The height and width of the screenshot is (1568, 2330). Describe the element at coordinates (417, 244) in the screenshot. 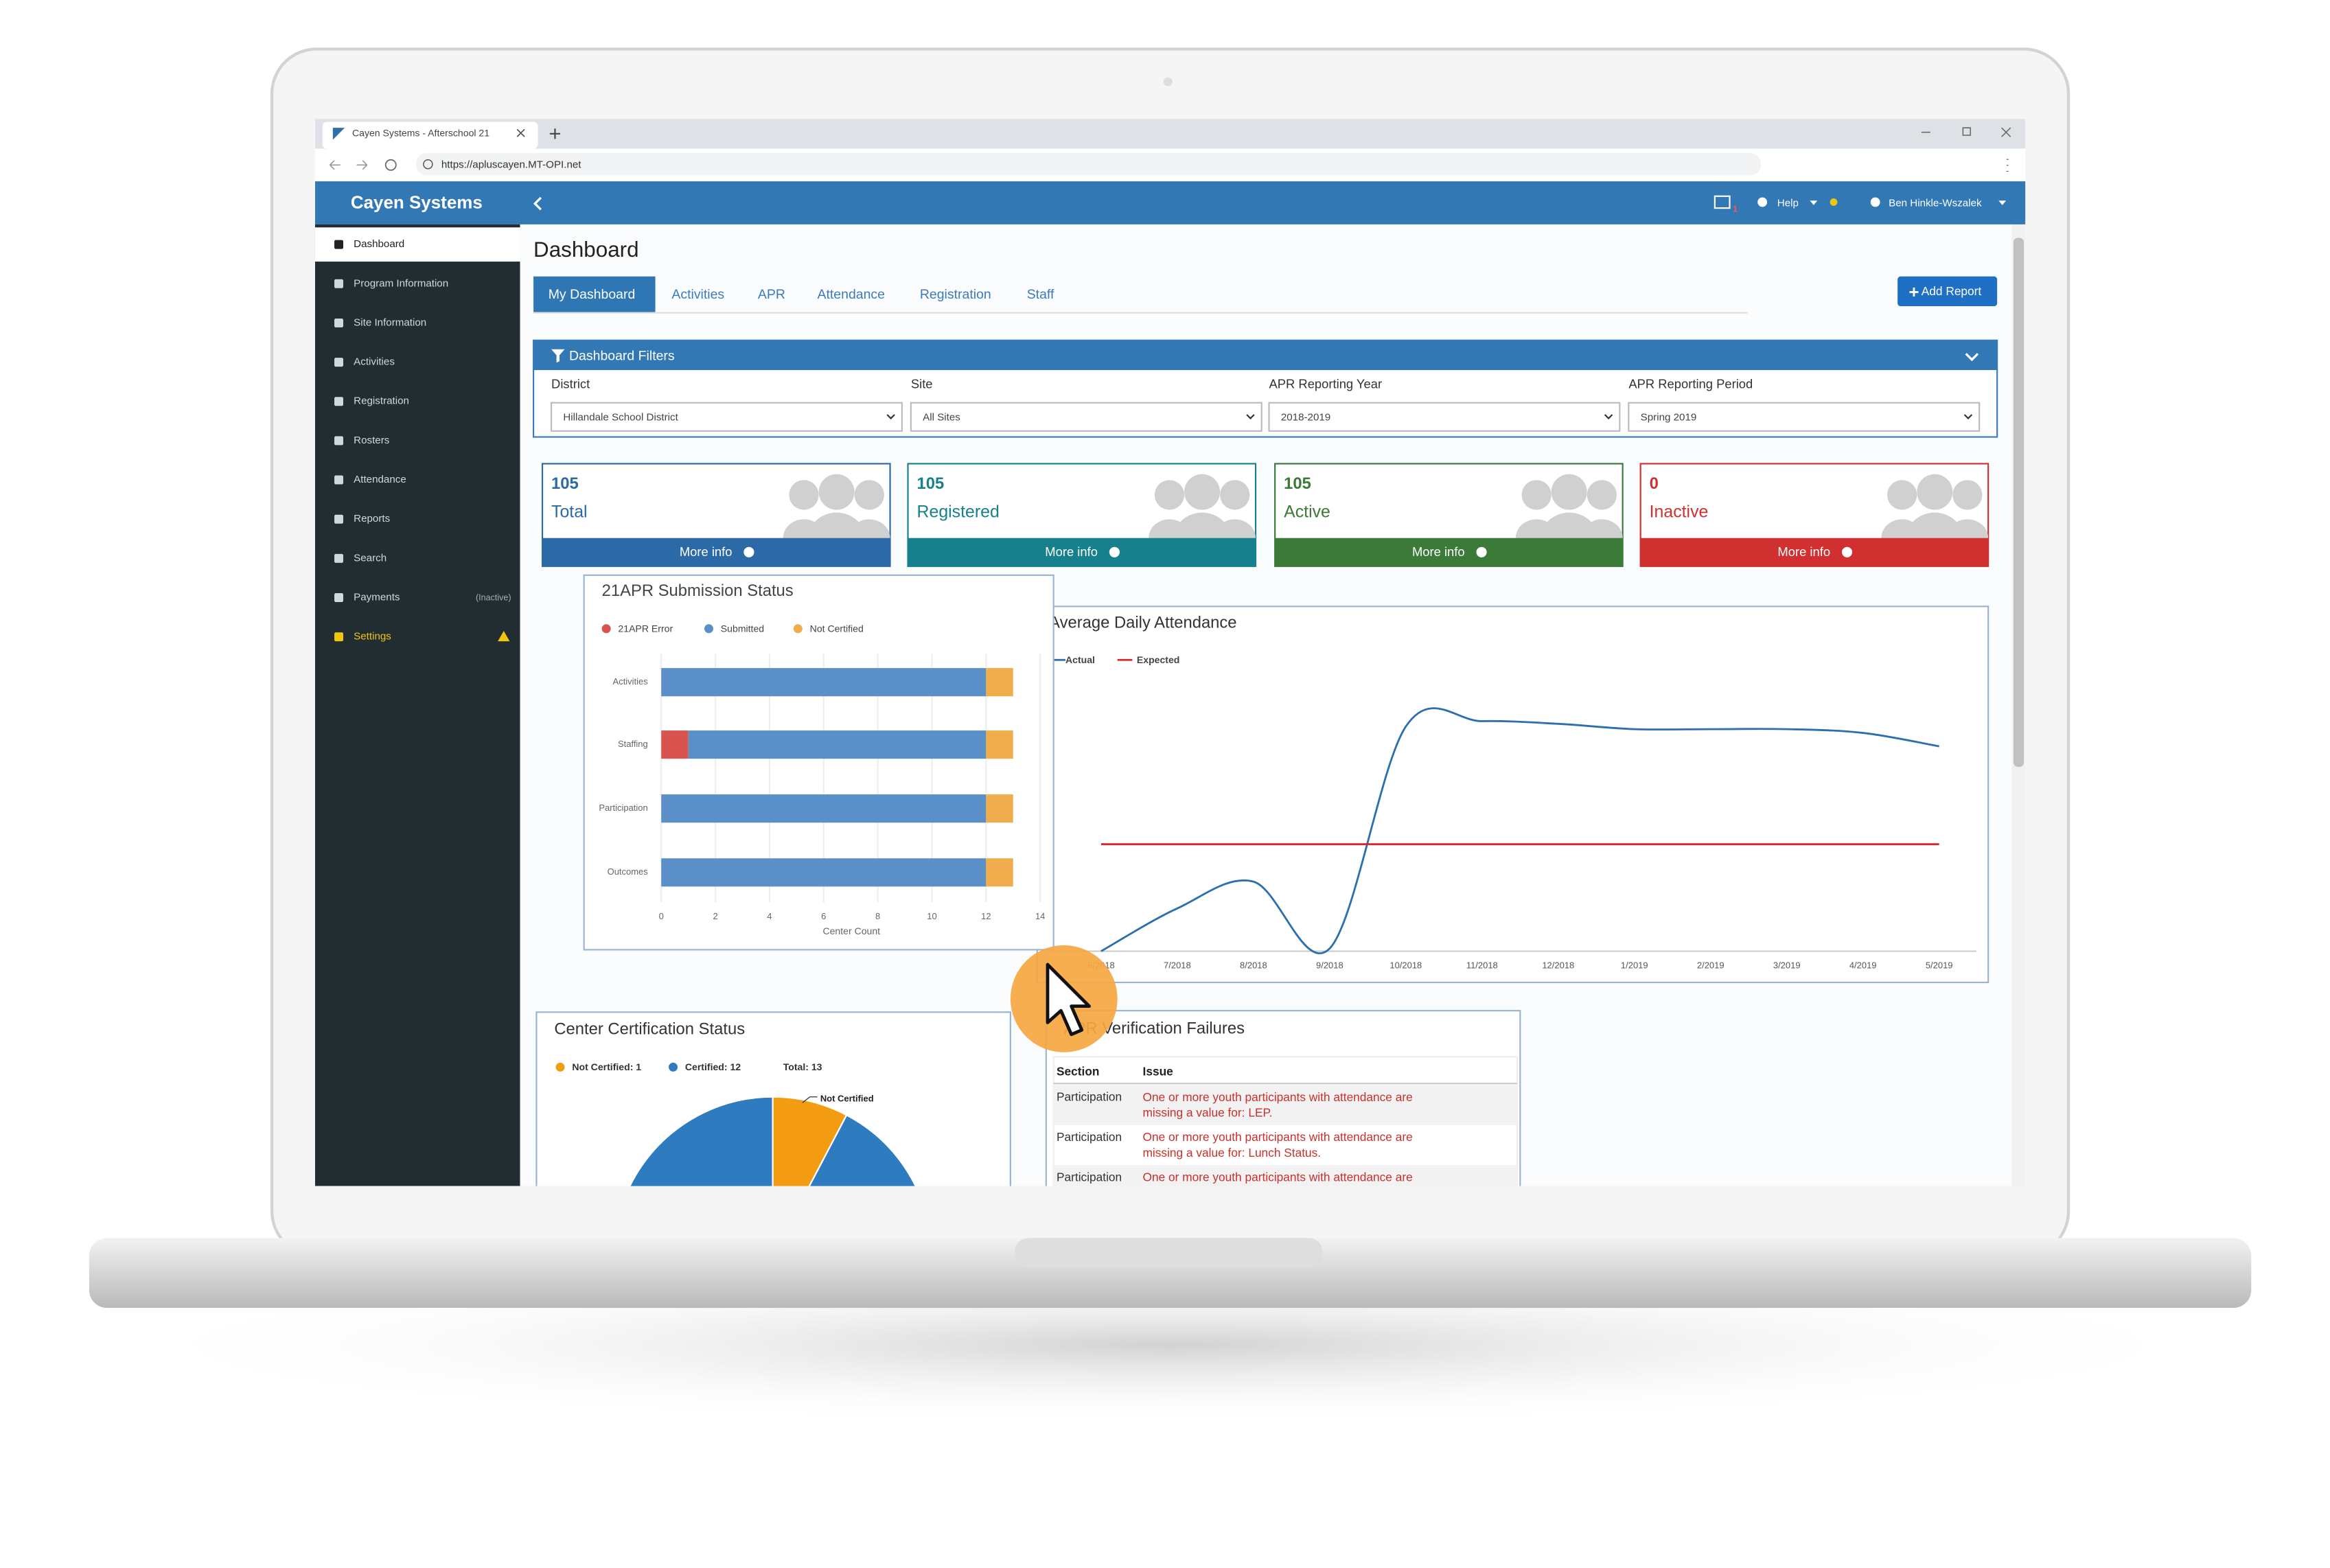

I see `sidebar-active` at that location.